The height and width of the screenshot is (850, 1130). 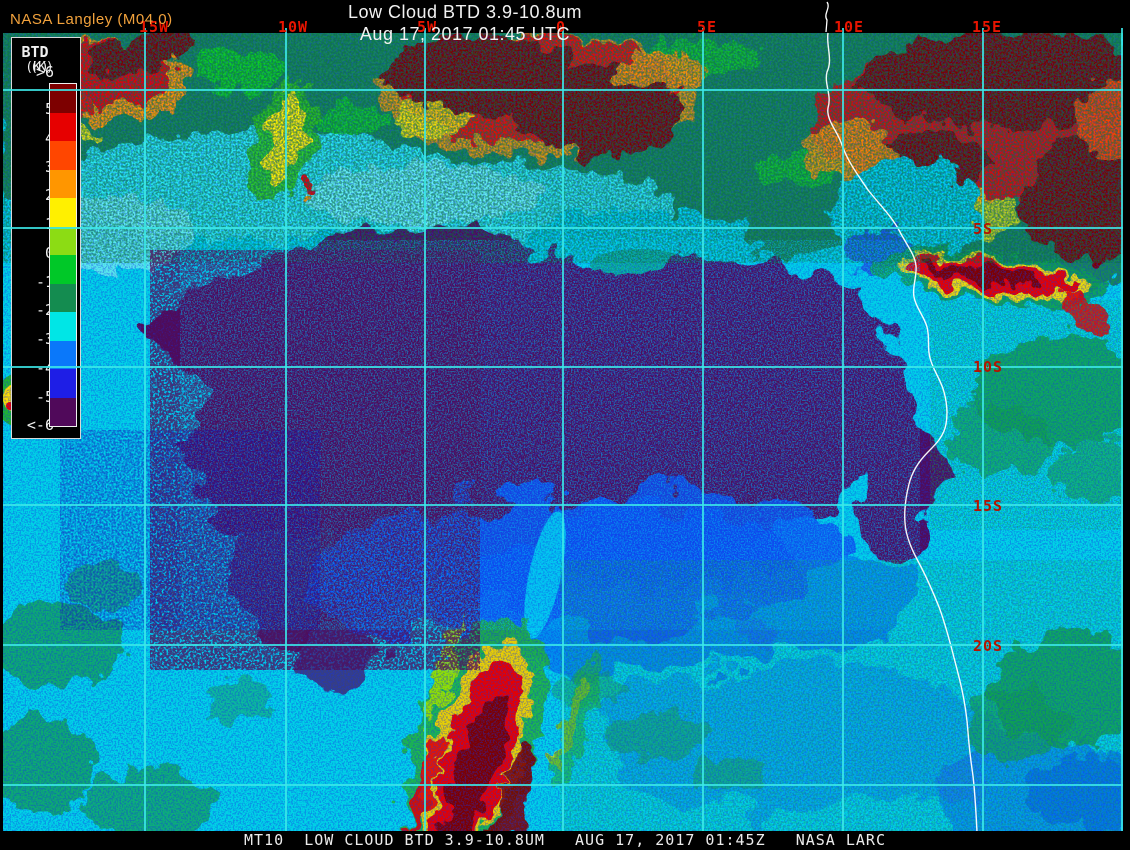 What do you see at coordinates (44, 282) in the screenshot?
I see `legend-tick: -1` at bounding box center [44, 282].